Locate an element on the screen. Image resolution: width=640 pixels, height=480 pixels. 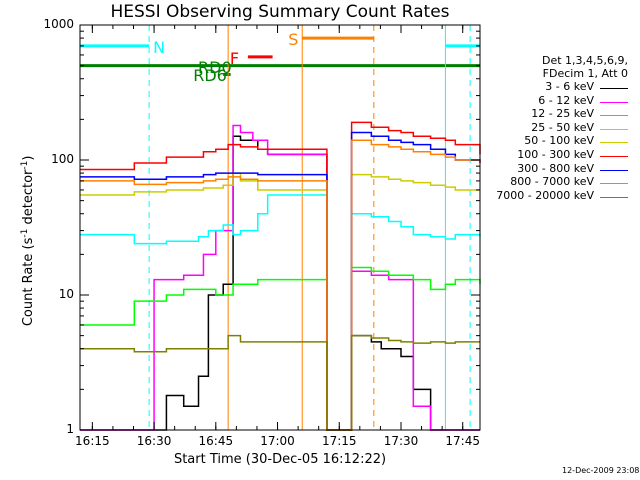
flag-label-s: S is located at coordinates (293, 40).